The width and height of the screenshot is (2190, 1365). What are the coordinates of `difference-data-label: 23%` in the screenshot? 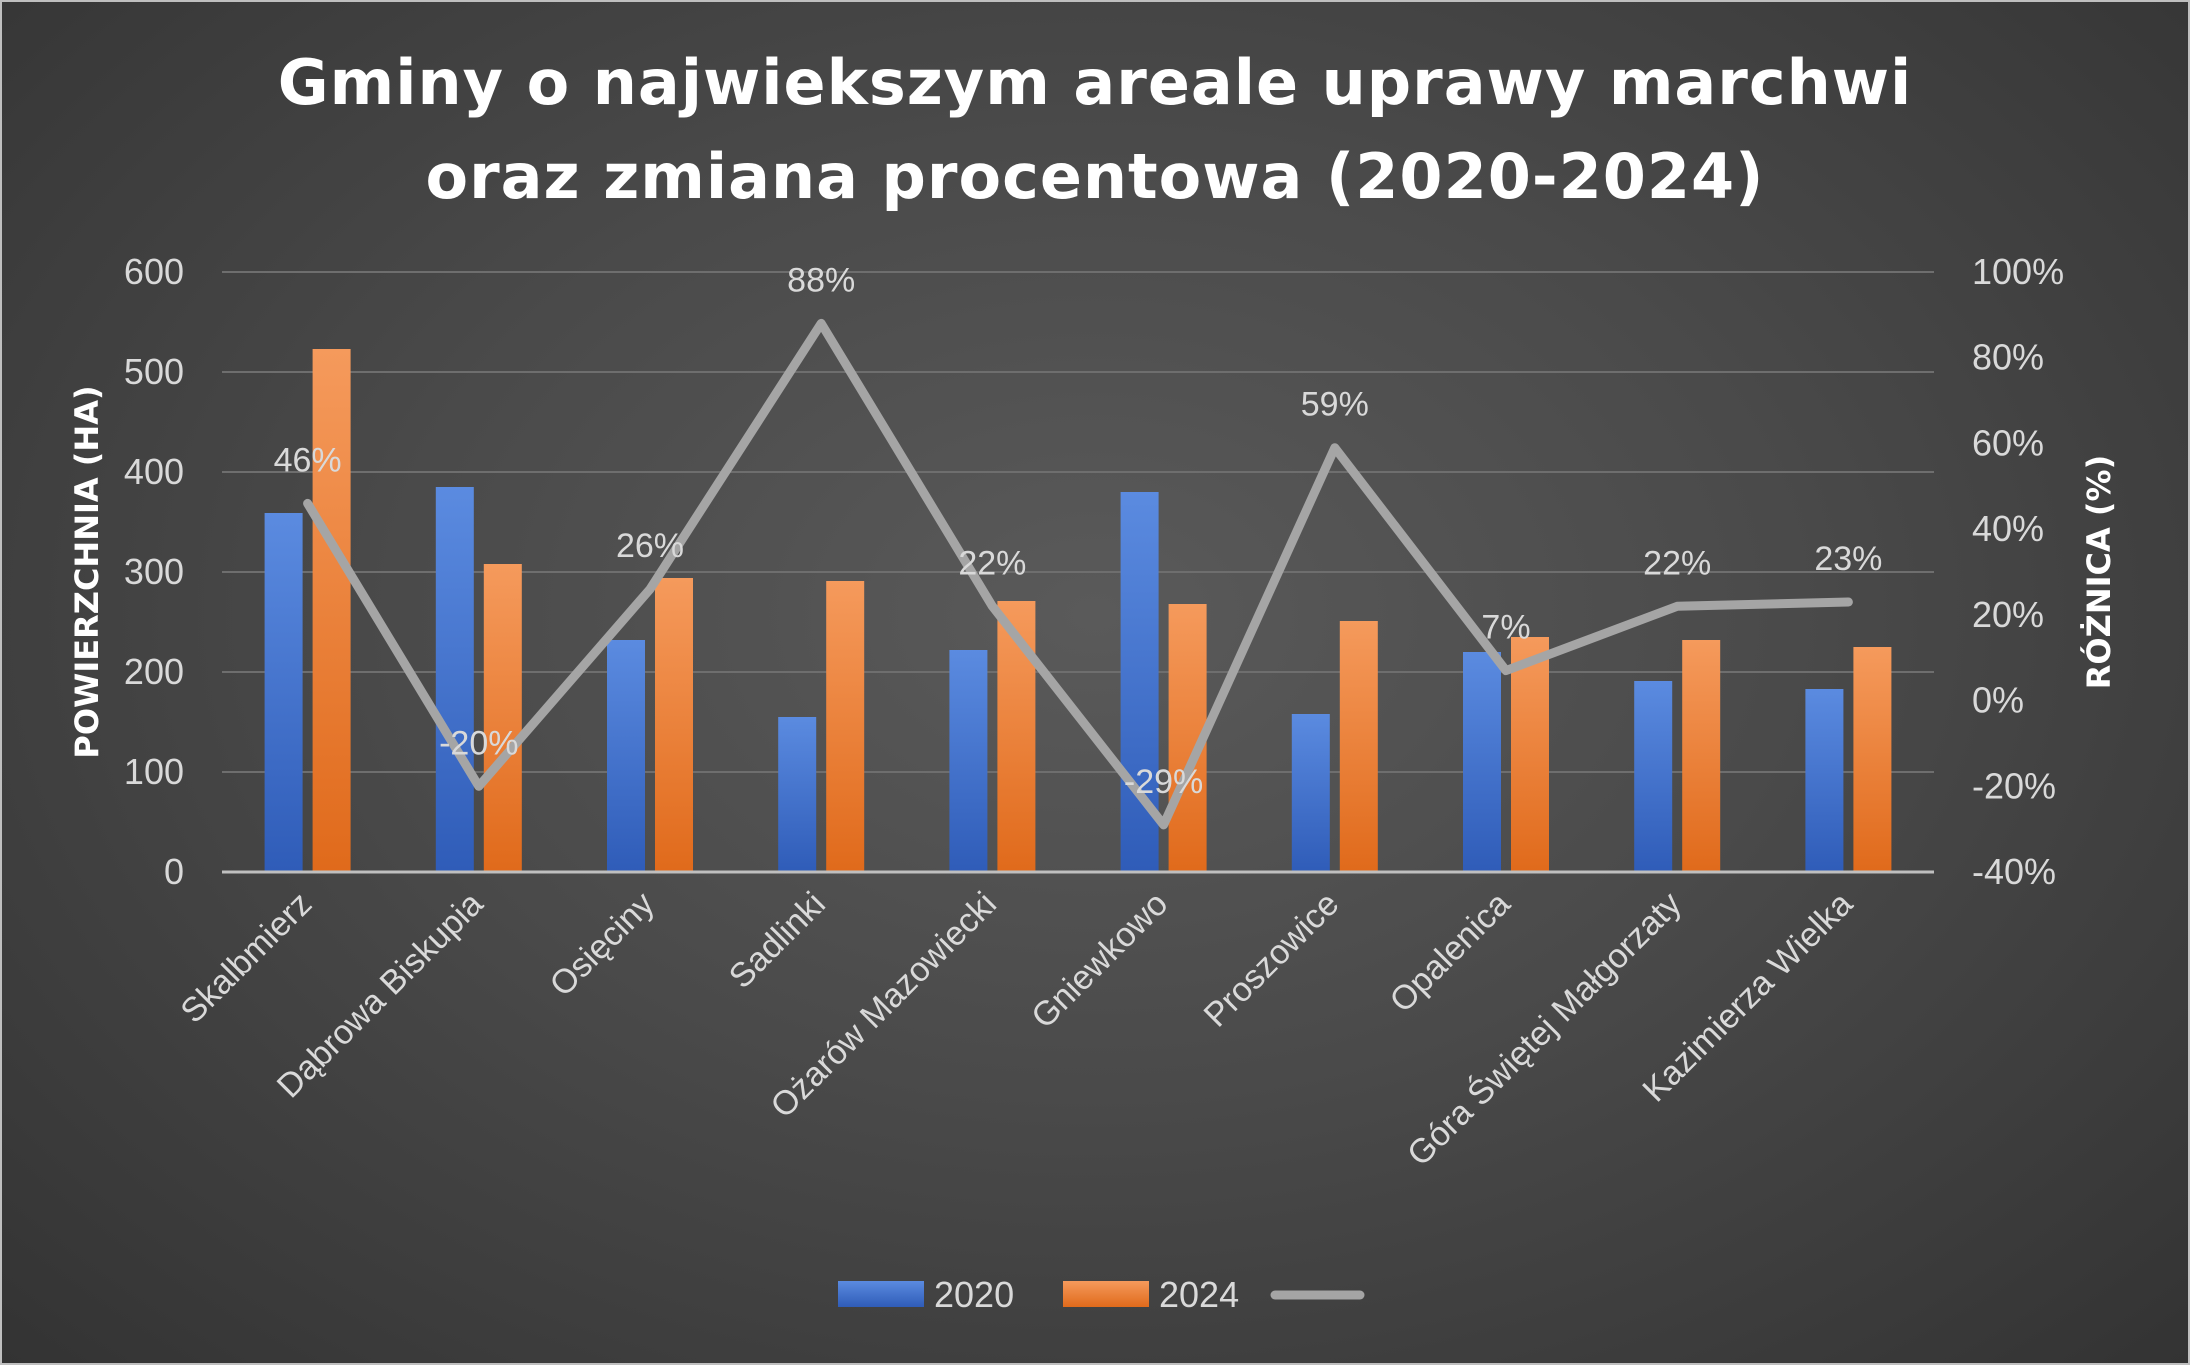 It's located at (1848, 559).